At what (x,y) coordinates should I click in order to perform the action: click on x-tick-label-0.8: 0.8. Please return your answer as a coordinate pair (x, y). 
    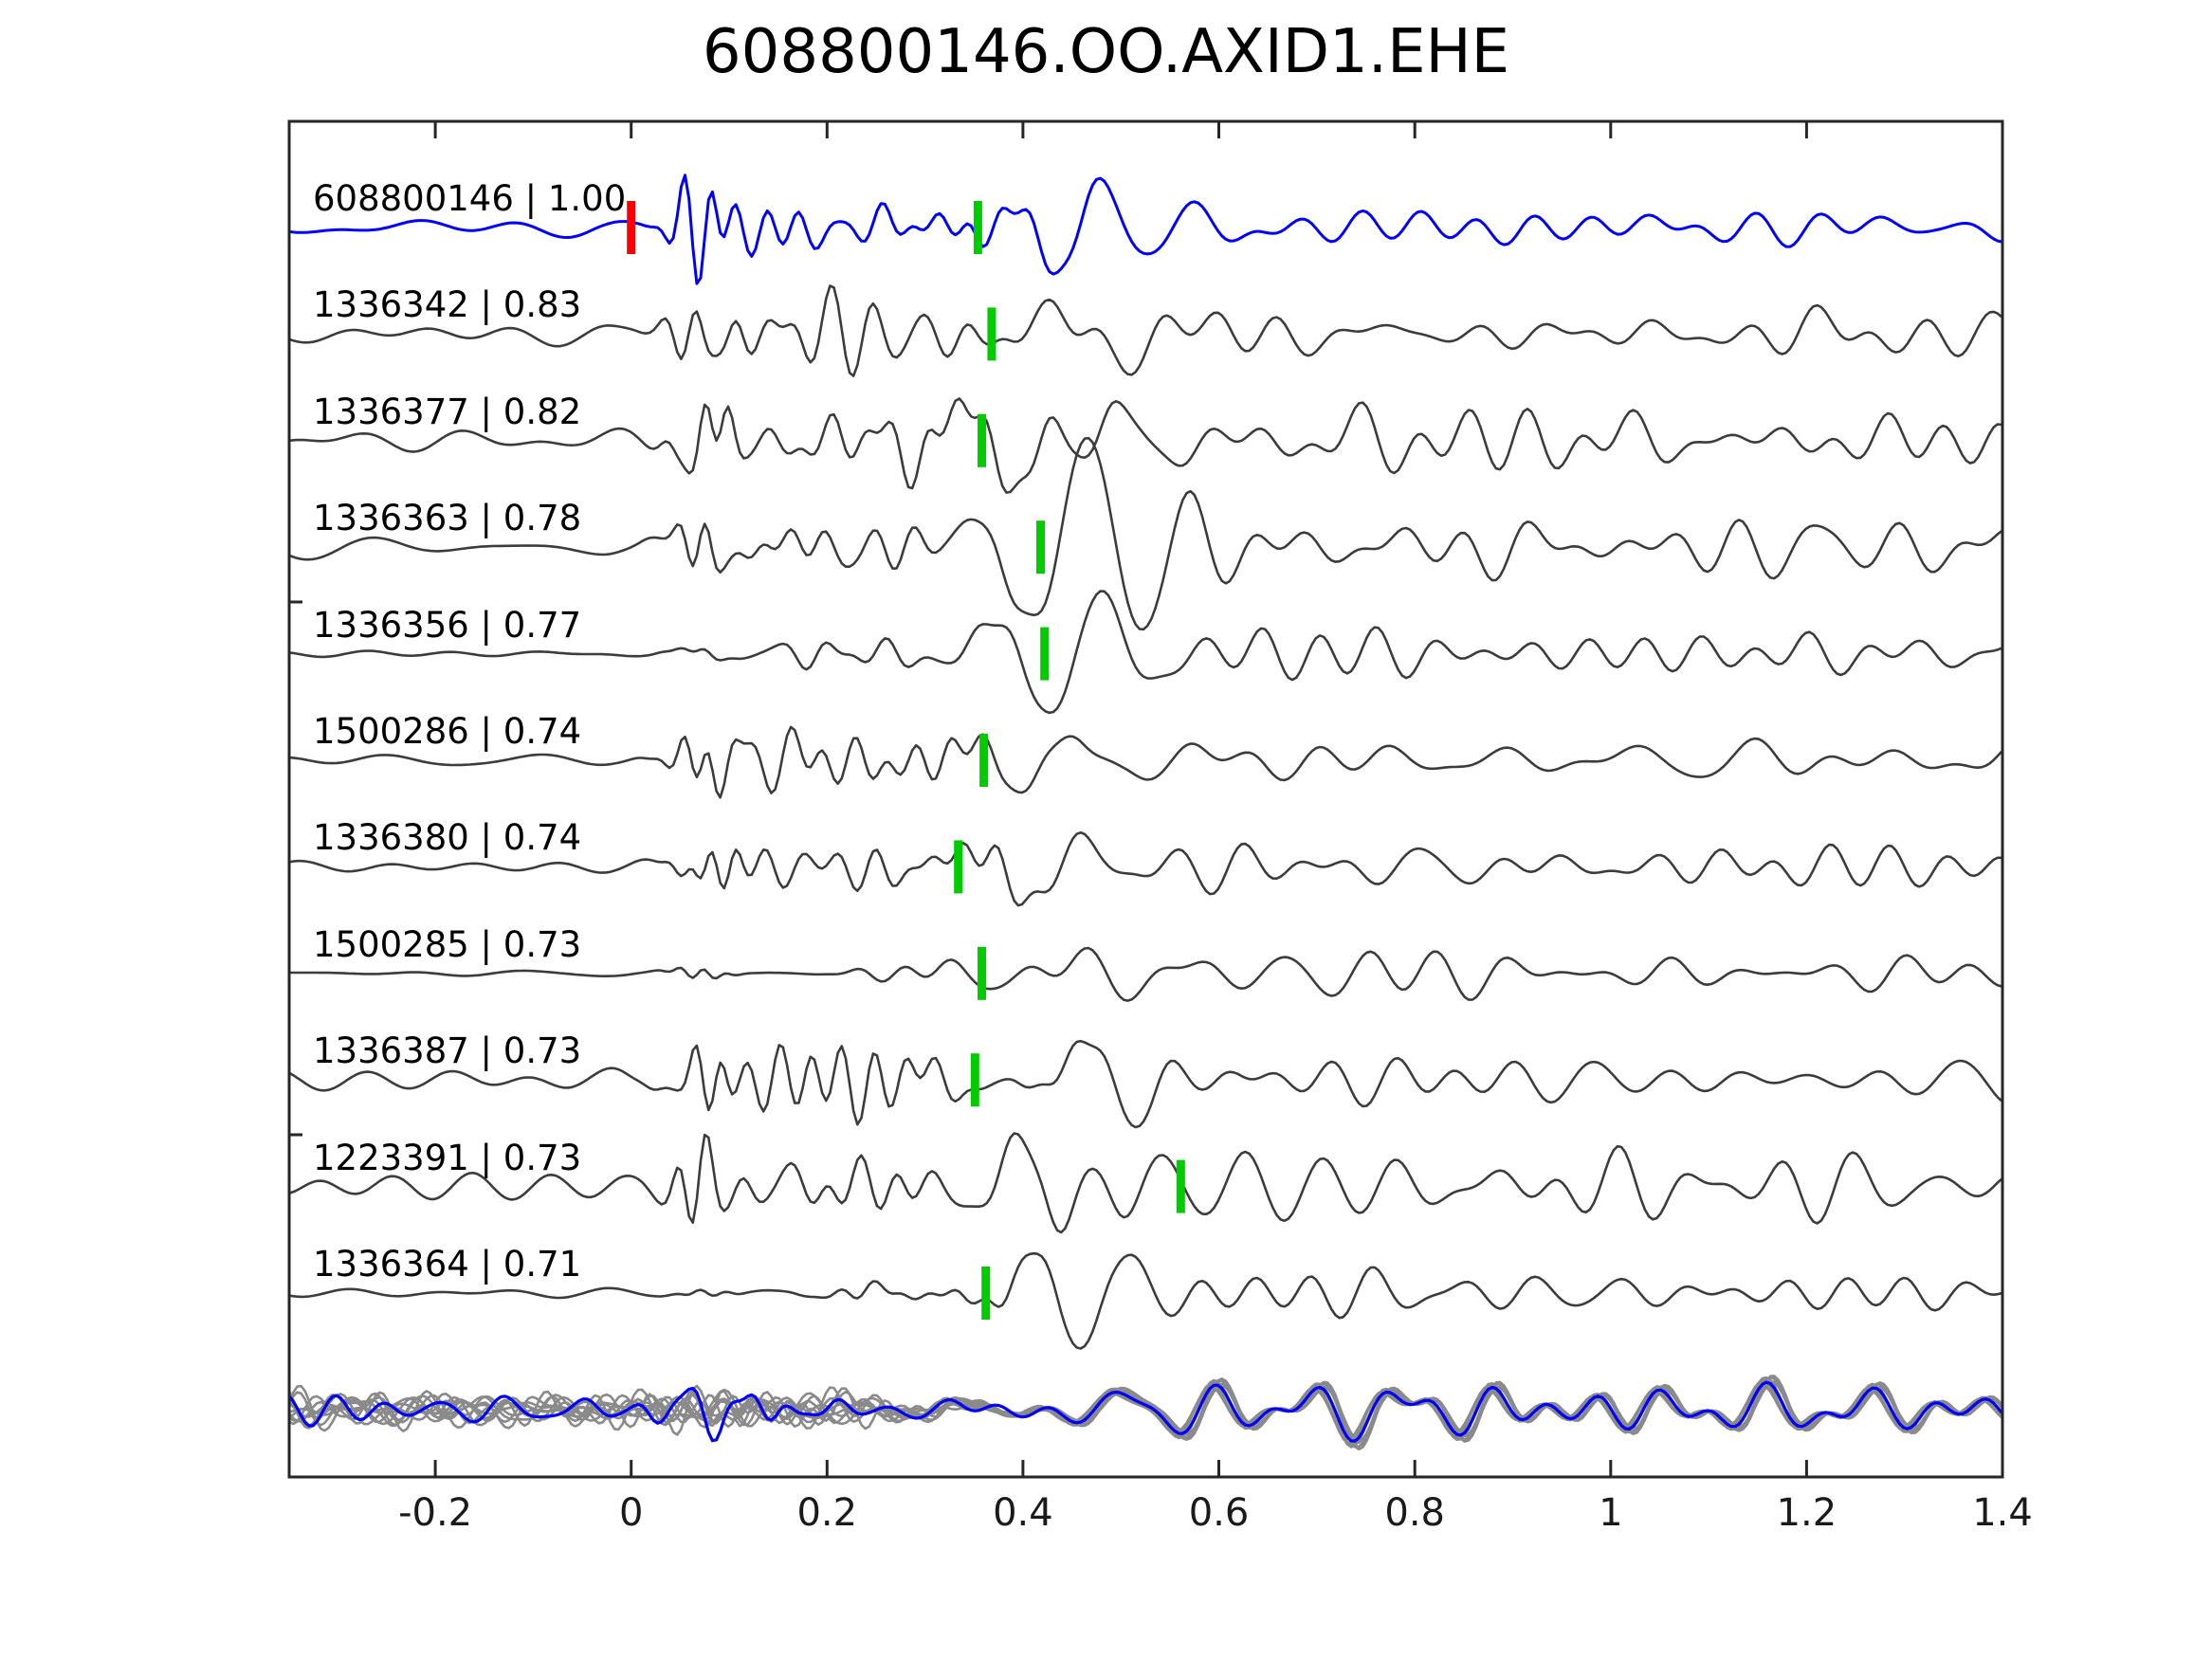
    Looking at the image, I should click on (1414, 1513).